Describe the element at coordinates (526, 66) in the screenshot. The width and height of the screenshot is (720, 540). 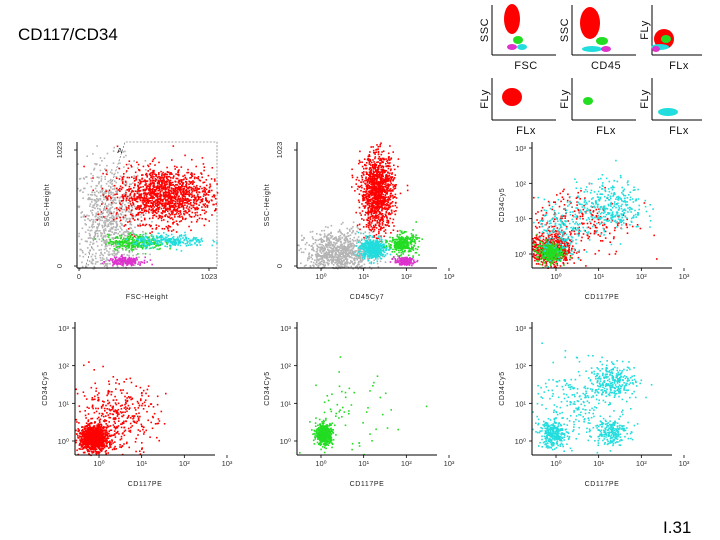
I see `thumb-xlabel: FSC` at that location.